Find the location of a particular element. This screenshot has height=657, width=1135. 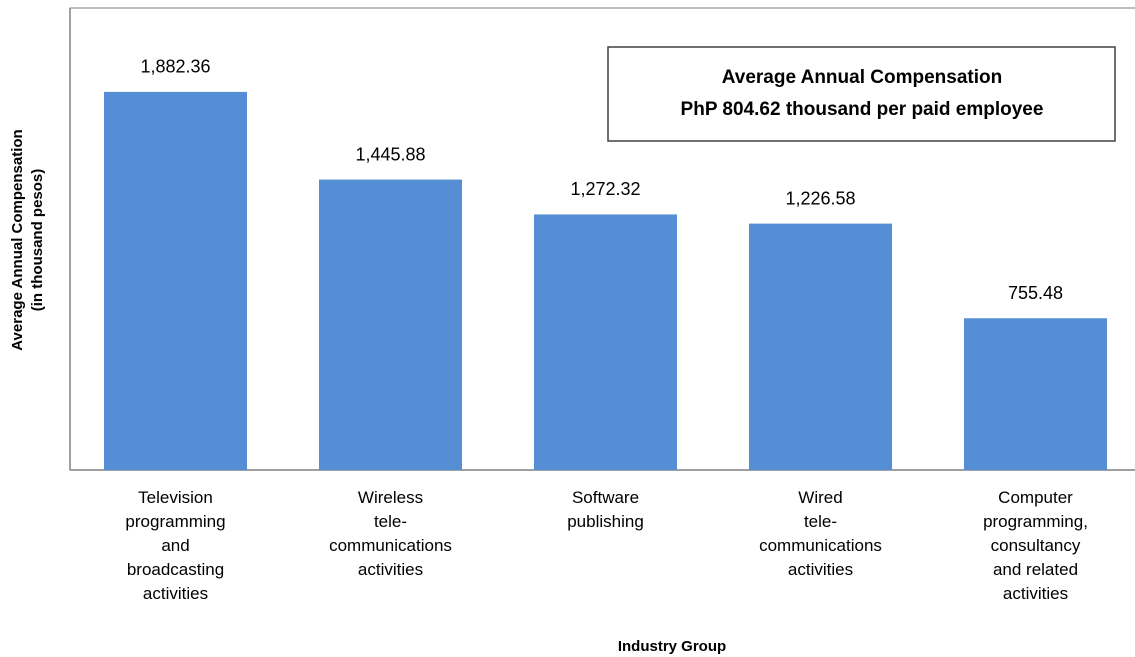

y-axis-title-line: (in thousand pesos) is located at coordinates (37, 240).